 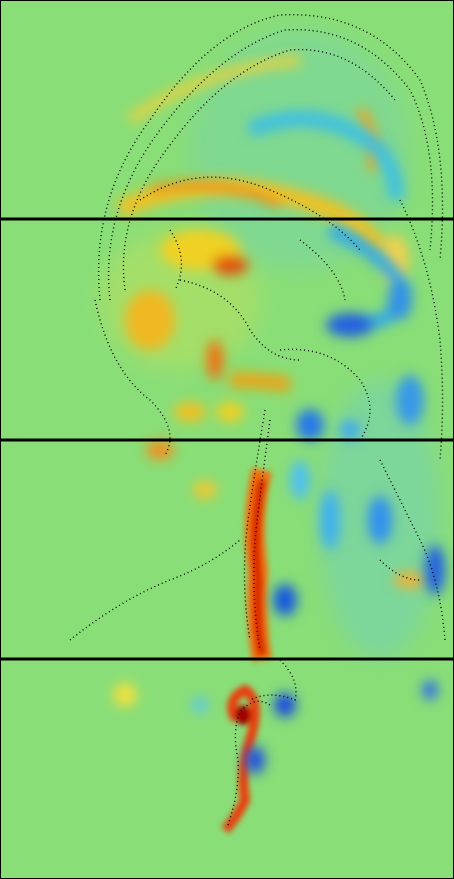 I want to click on red-streak, so click(x=246, y=650).